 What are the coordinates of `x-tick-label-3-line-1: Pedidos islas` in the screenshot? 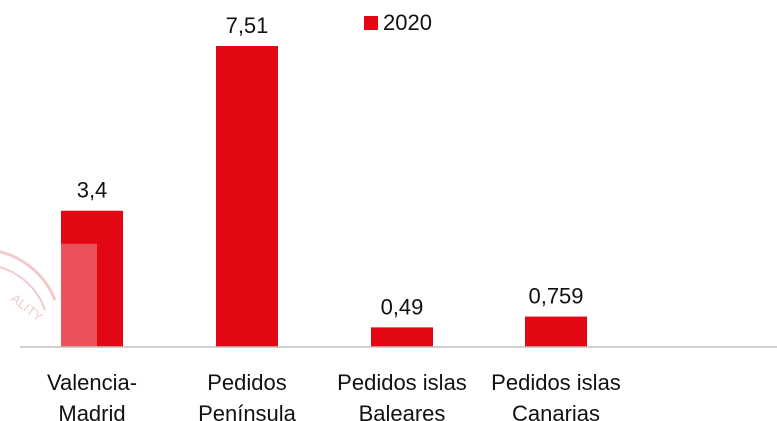 It's located at (402, 382).